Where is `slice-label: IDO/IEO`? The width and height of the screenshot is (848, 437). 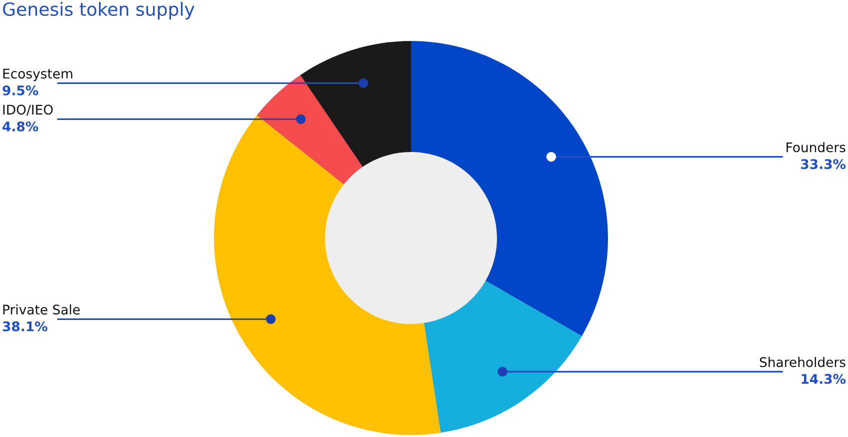 slice-label: IDO/IEO is located at coordinates (28, 110).